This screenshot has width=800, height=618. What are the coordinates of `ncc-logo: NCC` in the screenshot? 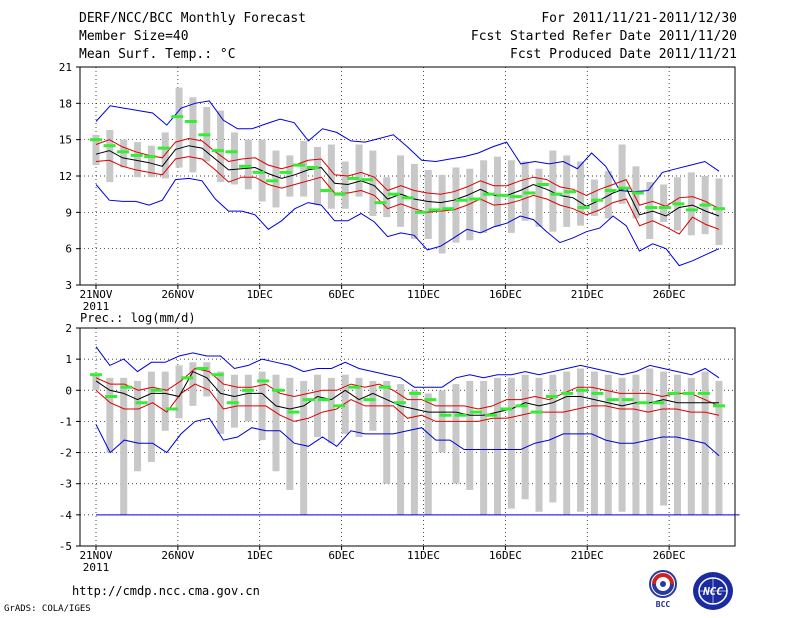 It's located at (713, 591).